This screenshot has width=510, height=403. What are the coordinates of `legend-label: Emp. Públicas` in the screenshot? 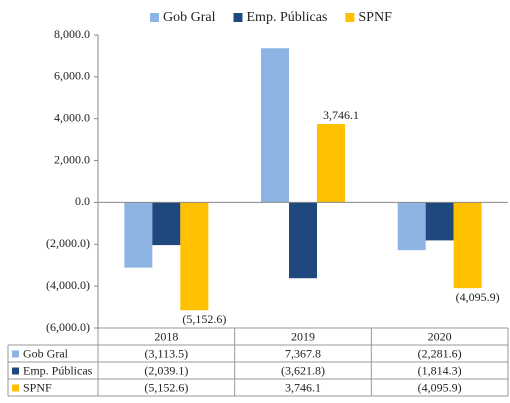 It's located at (287, 17).